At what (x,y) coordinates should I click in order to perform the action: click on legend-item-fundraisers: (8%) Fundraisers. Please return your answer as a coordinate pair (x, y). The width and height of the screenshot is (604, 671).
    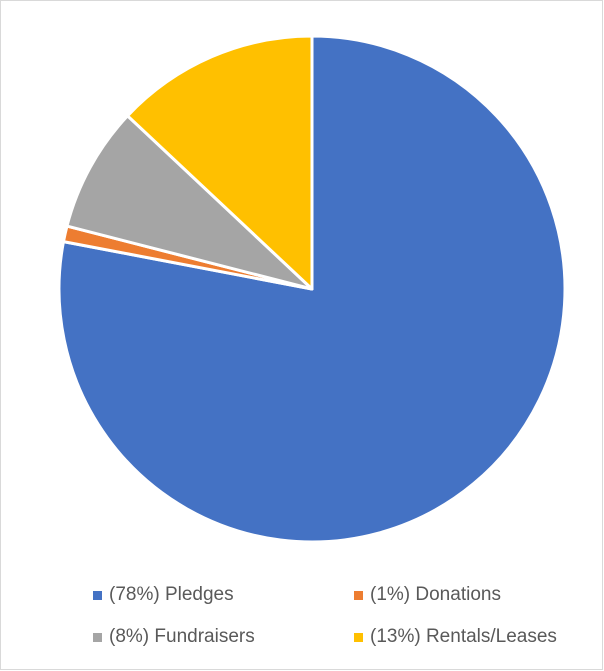
    Looking at the image, I should click on (174, 637).